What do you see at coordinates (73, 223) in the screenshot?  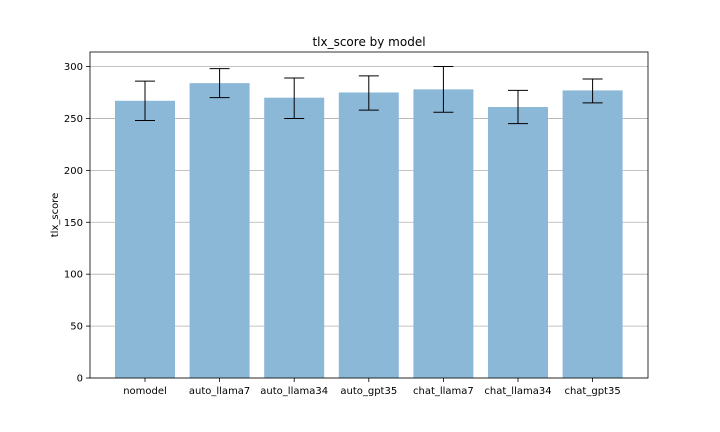 I see `y-tick-label: 150` at bounding box center [73, 223].